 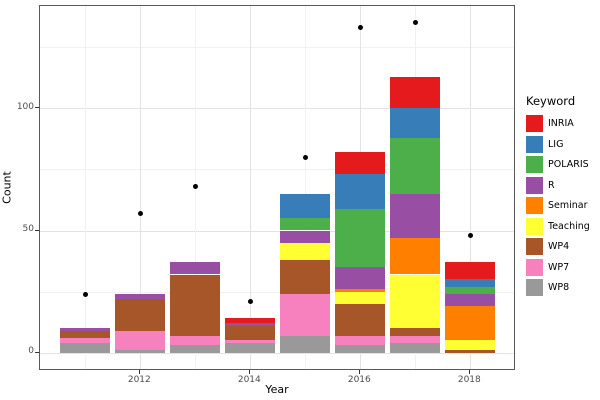 I want to click on legend-item-seminar: Seminar, so click(x=562, y=205).